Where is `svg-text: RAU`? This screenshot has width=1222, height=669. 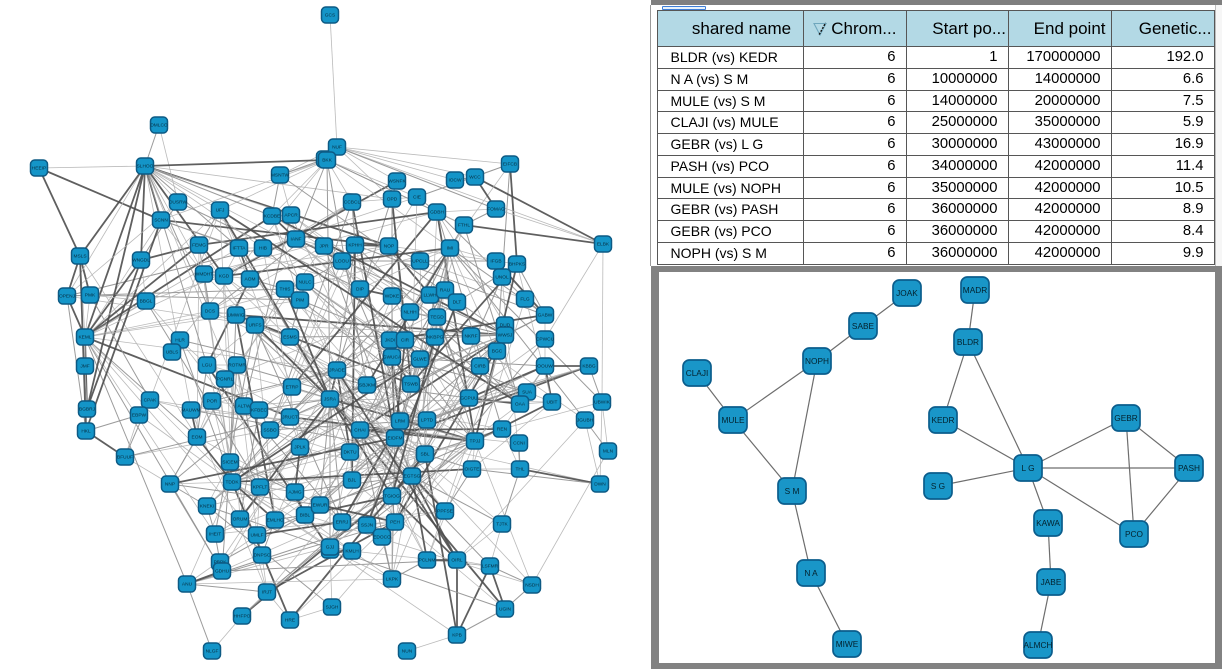
svg-text: RAU is located at coordinates (445, 291).